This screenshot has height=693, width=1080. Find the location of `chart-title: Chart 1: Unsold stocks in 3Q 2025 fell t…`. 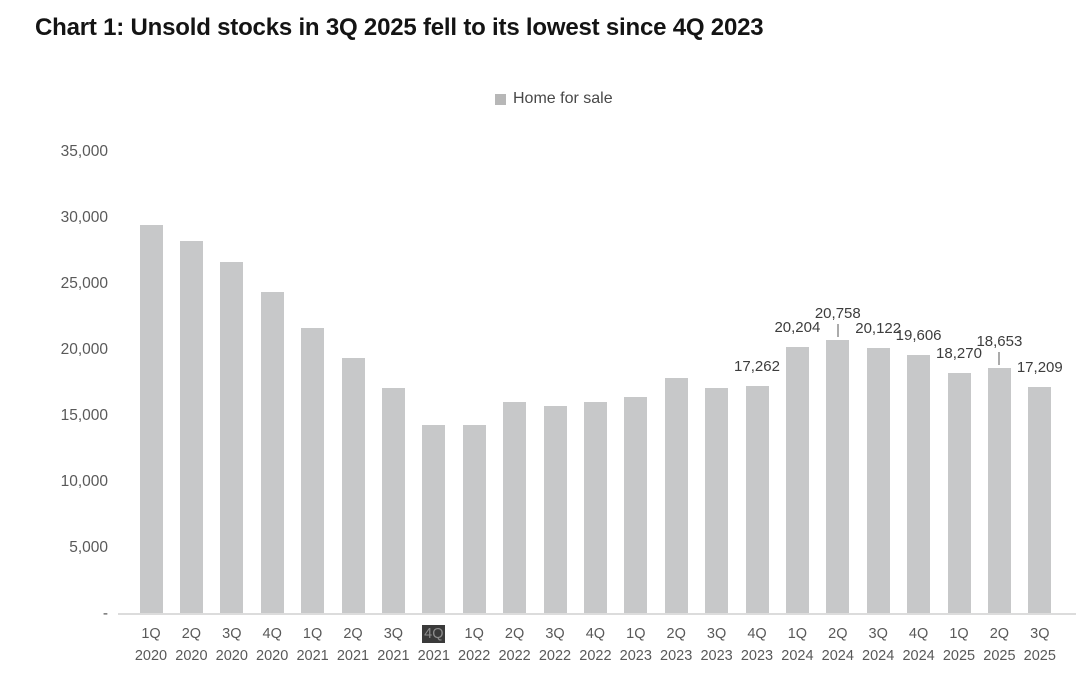

chart-title: Chart 1: Unsold stocks in 3Q 2025 fell t… is located at coordinates (399, 27).